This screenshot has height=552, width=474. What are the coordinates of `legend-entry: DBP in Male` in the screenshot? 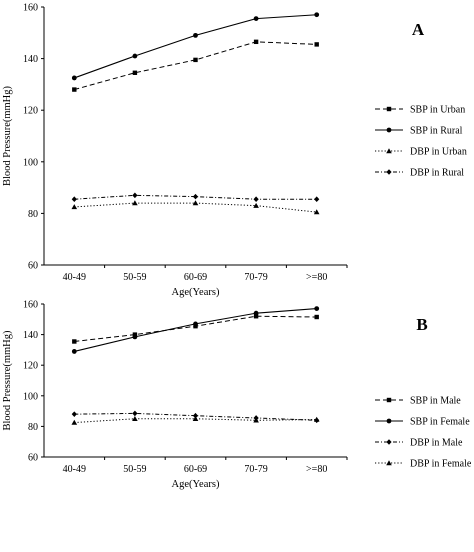 It's located at (419, 443).